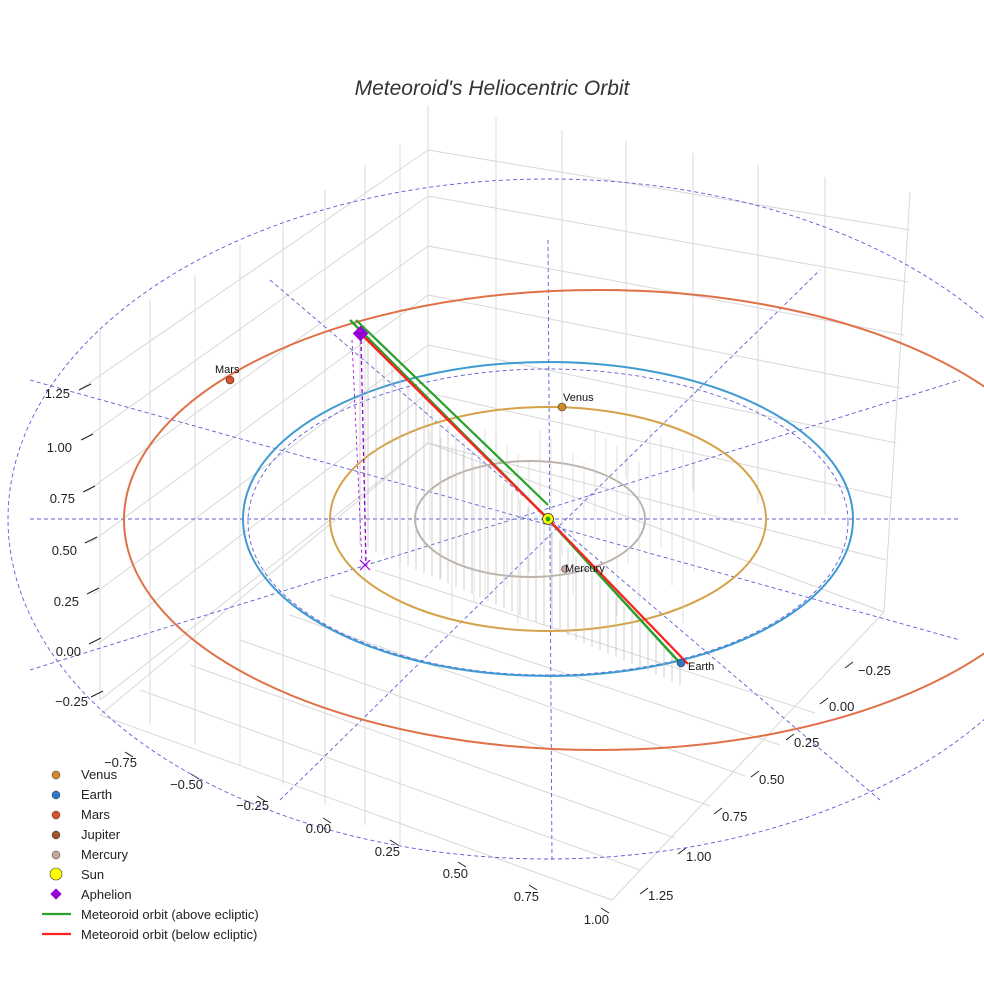 This screenshot has width=984, height=984. What do you see at coordinates (578, 398) in the screenshot?
I see `venus-label: Venus` at bounding box center [578, 398].